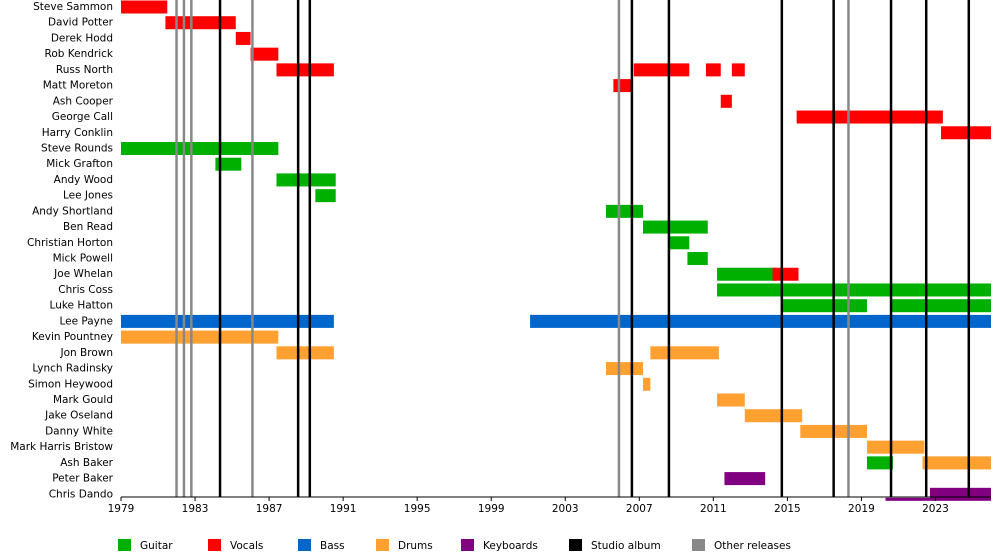  I want to click on member-name: Lynch Radinsky, so click(72, 369).